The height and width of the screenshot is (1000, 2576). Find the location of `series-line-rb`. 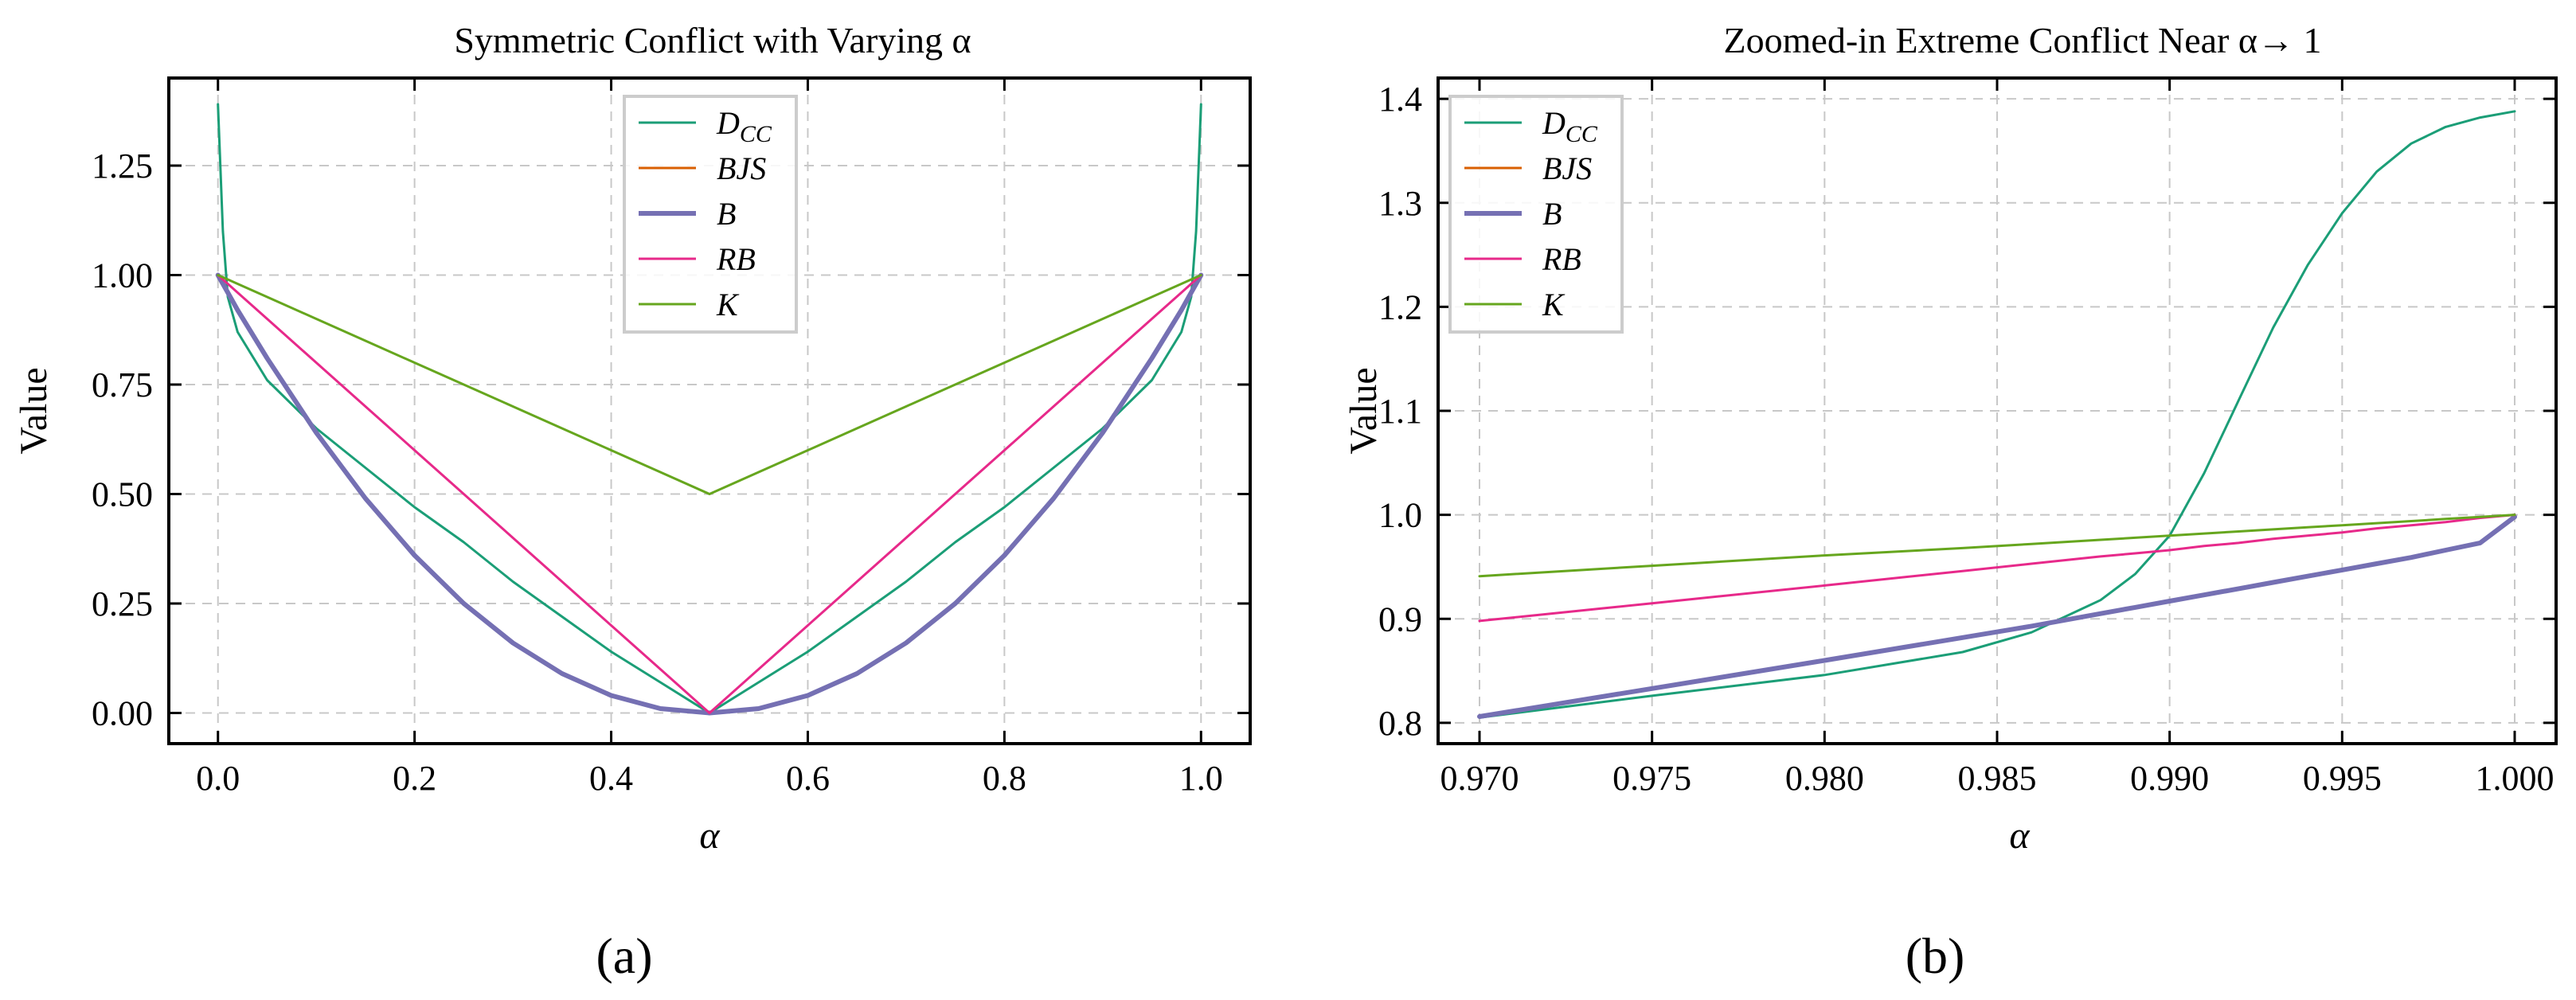

series-line-rb is located at coordinates (1997, 569).